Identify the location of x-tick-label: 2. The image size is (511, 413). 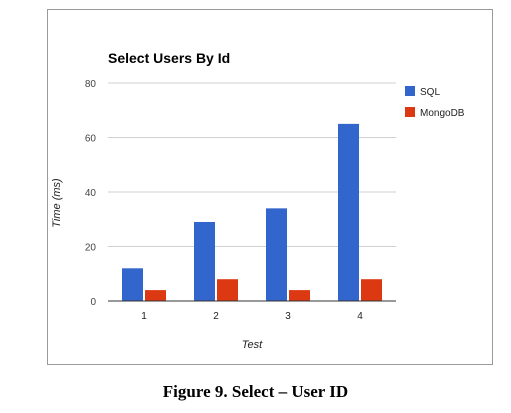
(216, 316).